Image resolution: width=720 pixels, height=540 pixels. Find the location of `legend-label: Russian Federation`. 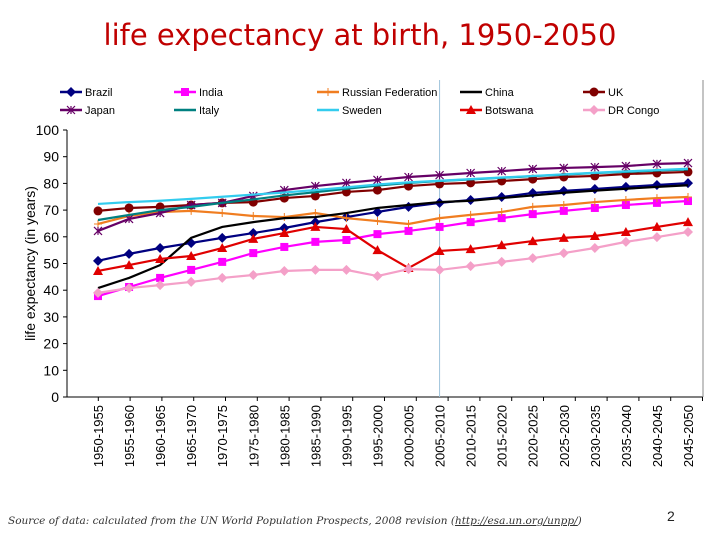

legend-label: Russian Federation is located at coordinates (389, 93).